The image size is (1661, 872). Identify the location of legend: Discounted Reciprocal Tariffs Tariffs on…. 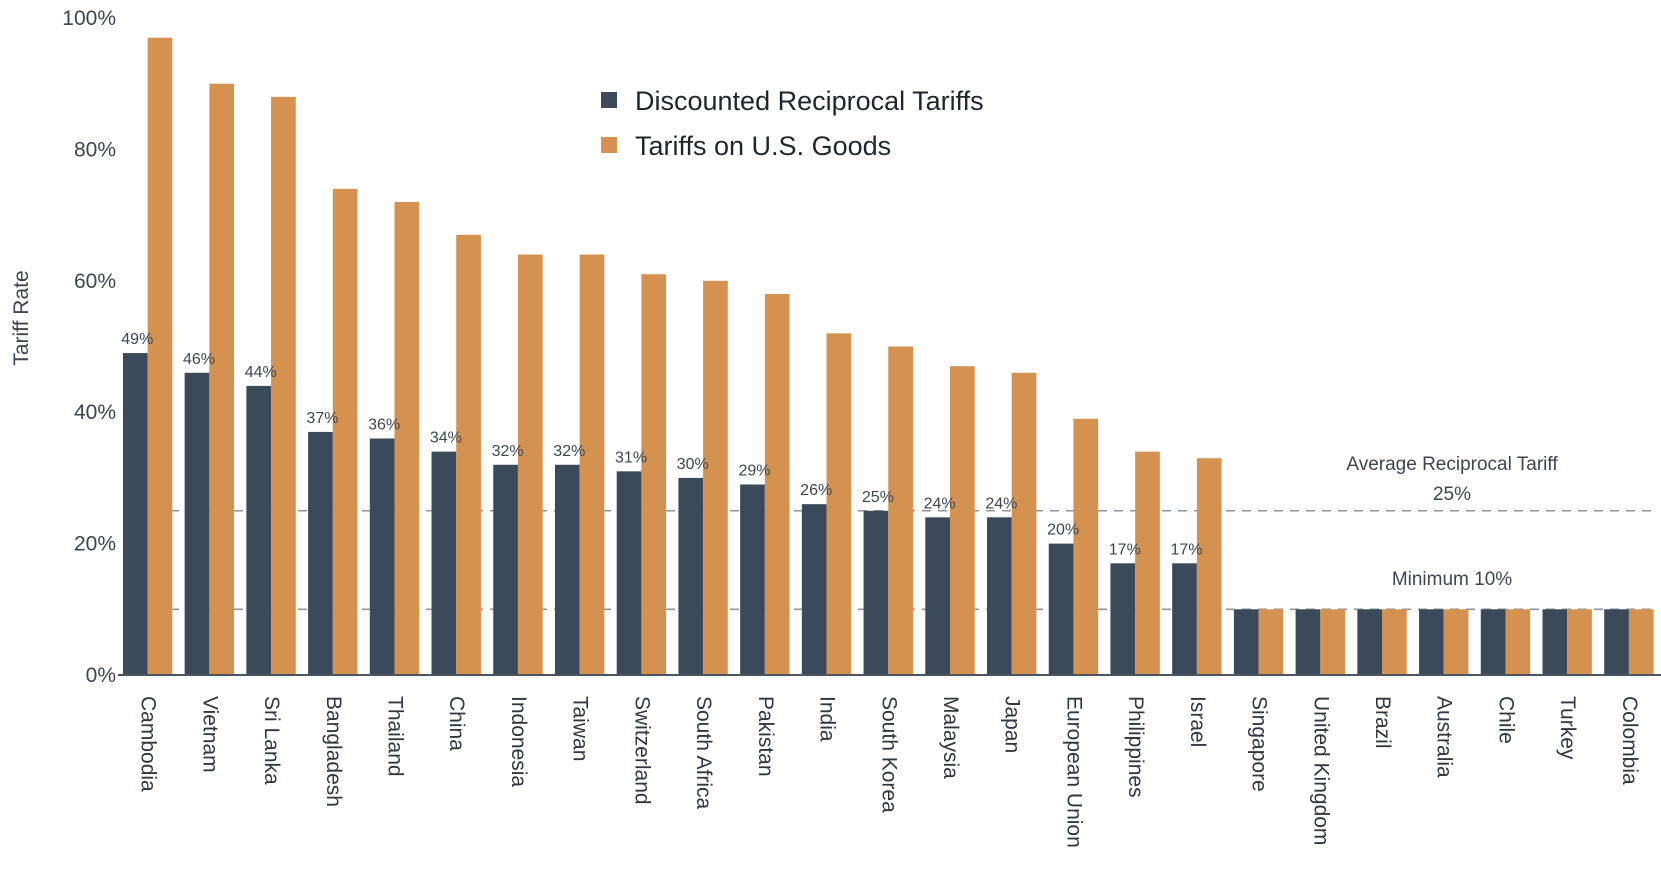
(792, 123).